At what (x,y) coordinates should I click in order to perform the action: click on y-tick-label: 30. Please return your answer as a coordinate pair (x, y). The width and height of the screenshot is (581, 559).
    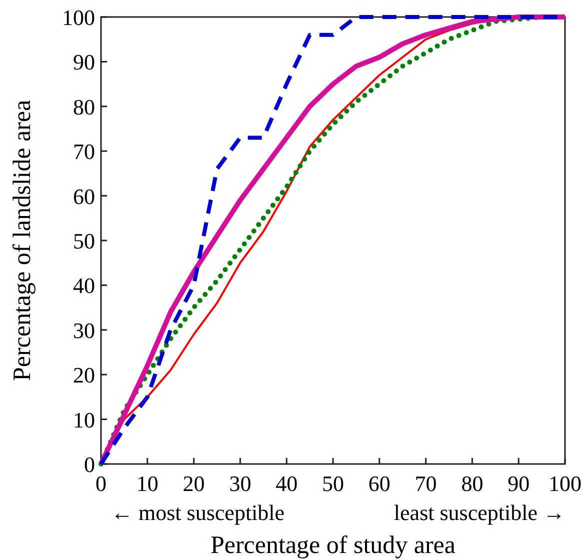
    Looking at the image, I should click on (84, 330).